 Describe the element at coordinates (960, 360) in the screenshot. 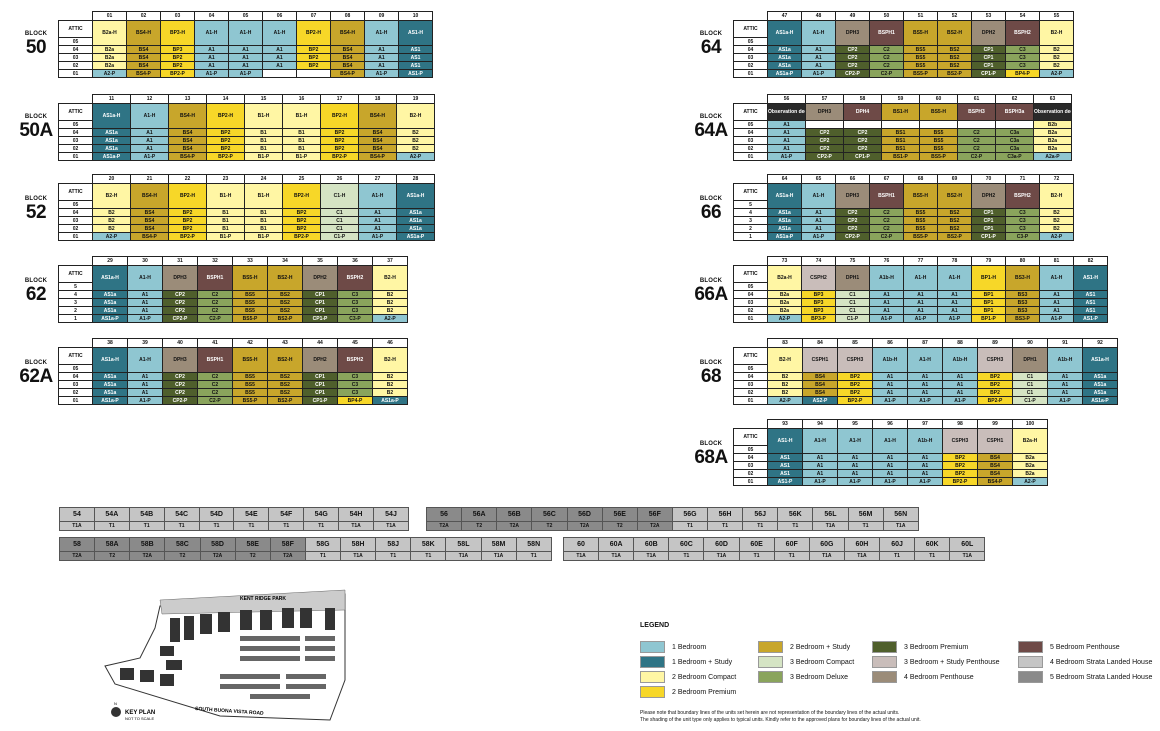

I see `unit-cell: A1b-H` at that location.